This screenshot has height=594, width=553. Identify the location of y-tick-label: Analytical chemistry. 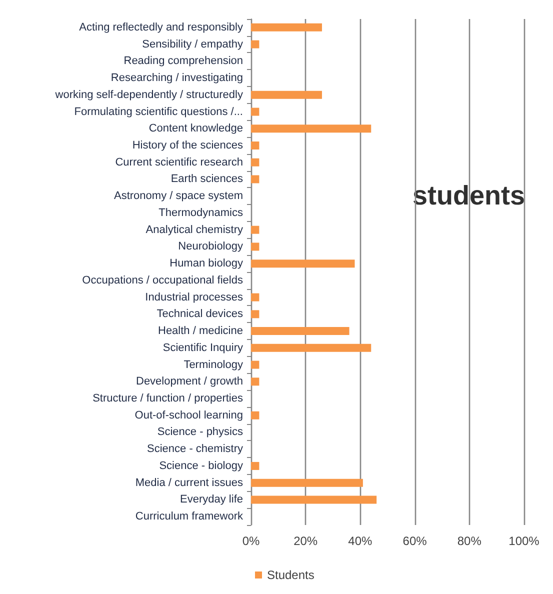
(195, 230).